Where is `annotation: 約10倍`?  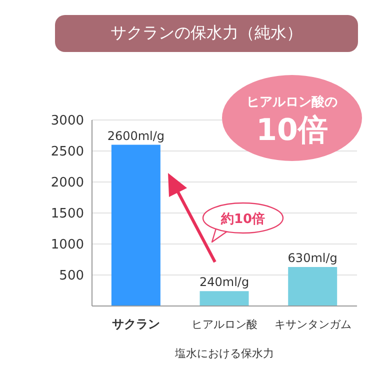
annotation: 約10倍 is located at coordinates (243, 219).